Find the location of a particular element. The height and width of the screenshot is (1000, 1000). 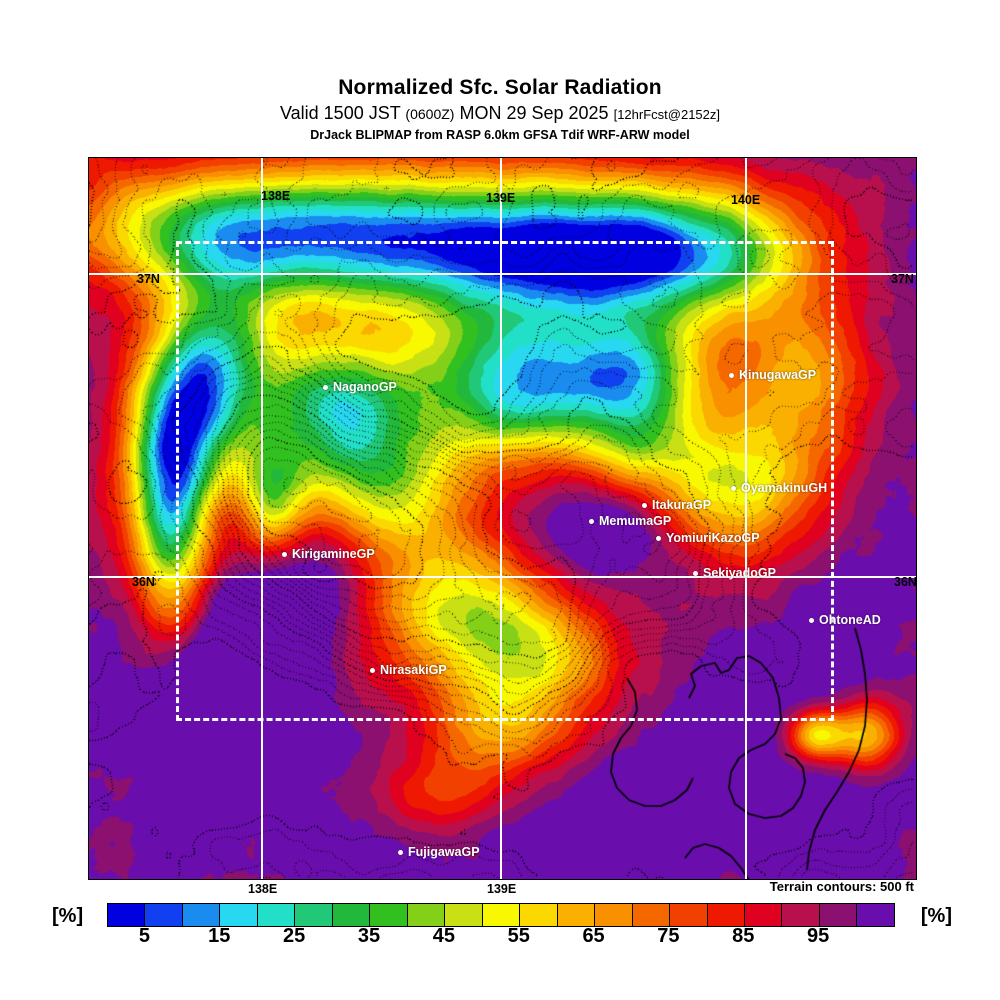

colorbar-tick-35: 35 is located at coordinates (369, 936).